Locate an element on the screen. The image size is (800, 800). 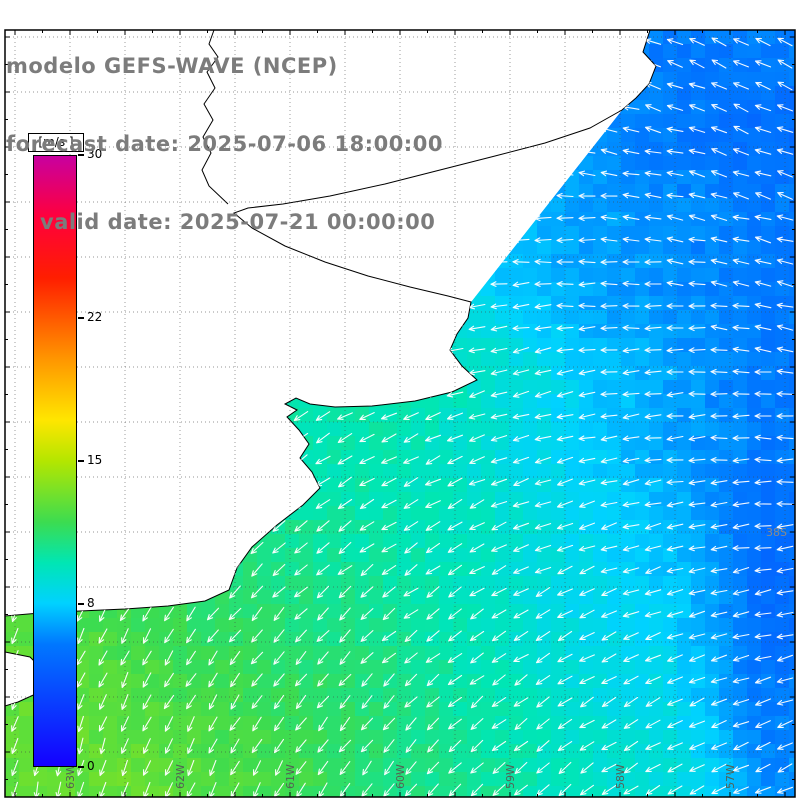
colorbar-tick-label: 8 is located at coordinates (91, 602).